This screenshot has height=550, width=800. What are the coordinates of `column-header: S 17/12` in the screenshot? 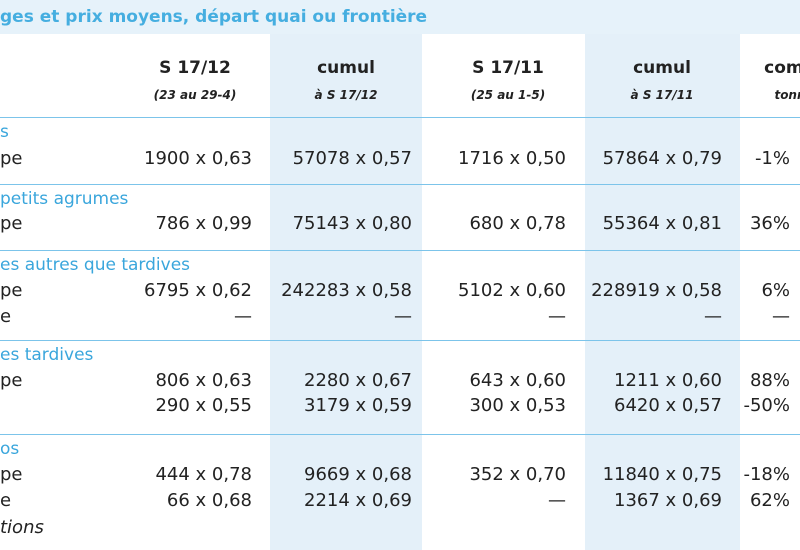 It's located at (195, 68).